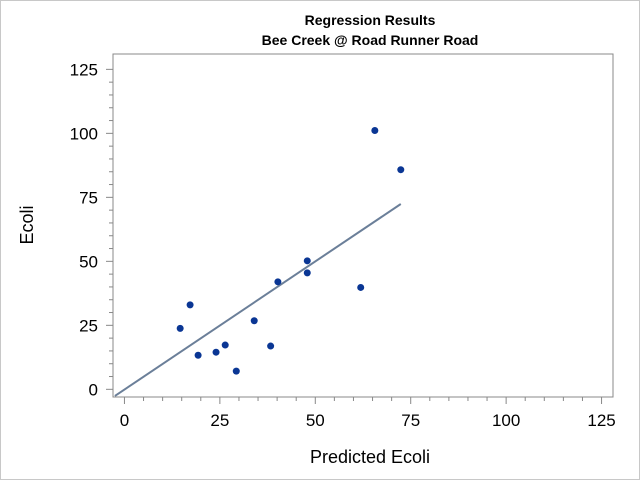 Image resolution: width=640 pixels, height=480 pixels. What do you see at coordinates (84, 133) in the screenshot?
I see `y-tick-label: 100` at bounding box center [84, 133].